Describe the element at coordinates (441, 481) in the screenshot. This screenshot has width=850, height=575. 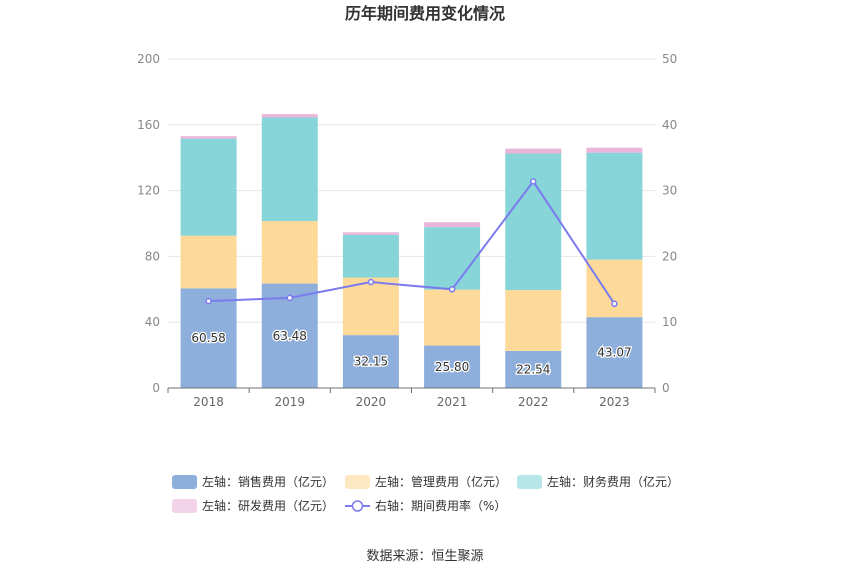
I see `legend-label: 左轴：管理费用（亿元）` at that location.